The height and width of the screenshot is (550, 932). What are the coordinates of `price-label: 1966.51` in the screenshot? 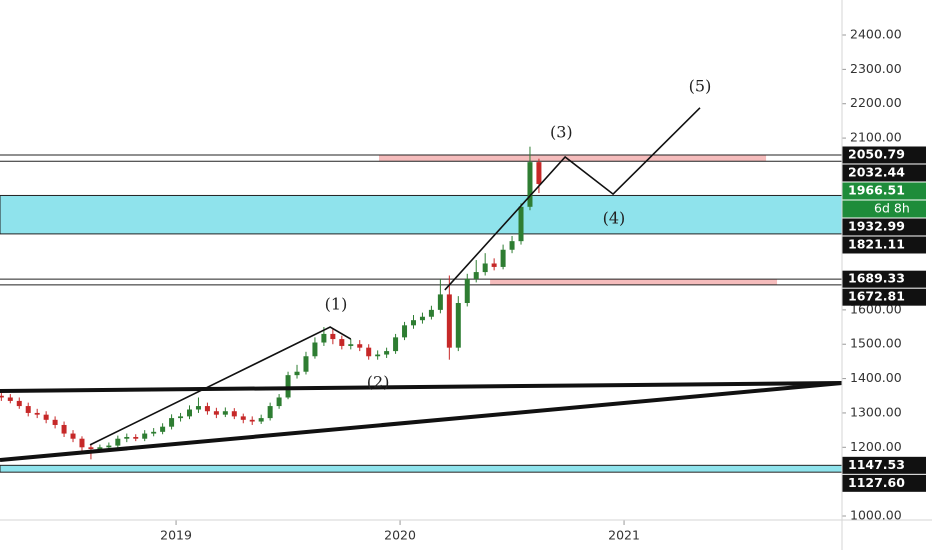 It's located at (876, 189).